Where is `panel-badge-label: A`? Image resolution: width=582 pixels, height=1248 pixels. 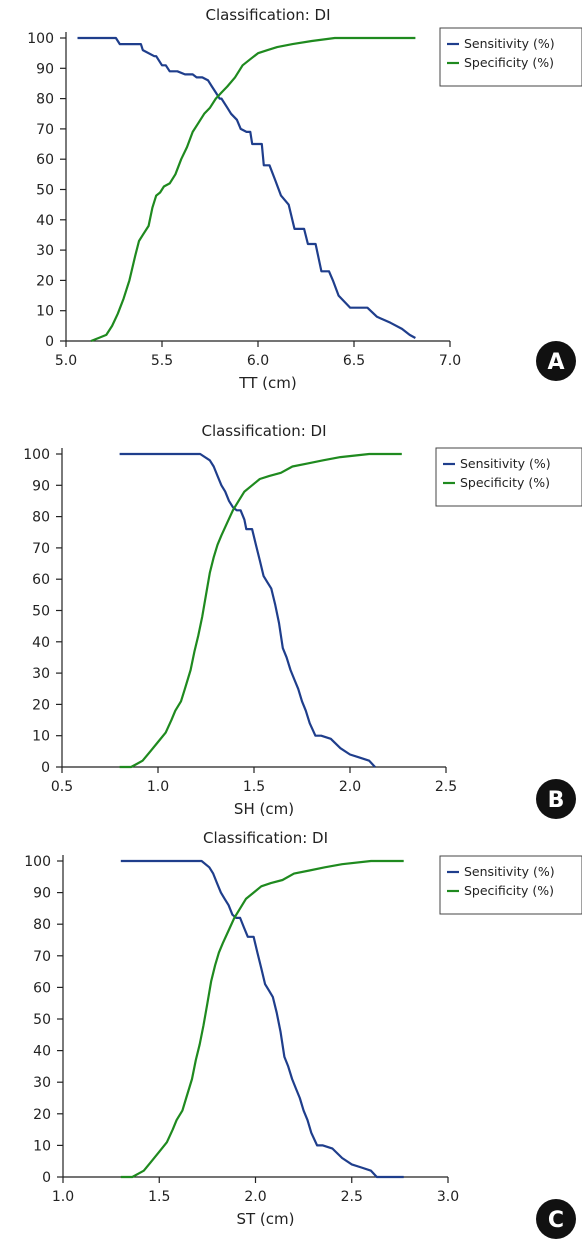
panel-badge-label: A is located at coordinates (555, 362).